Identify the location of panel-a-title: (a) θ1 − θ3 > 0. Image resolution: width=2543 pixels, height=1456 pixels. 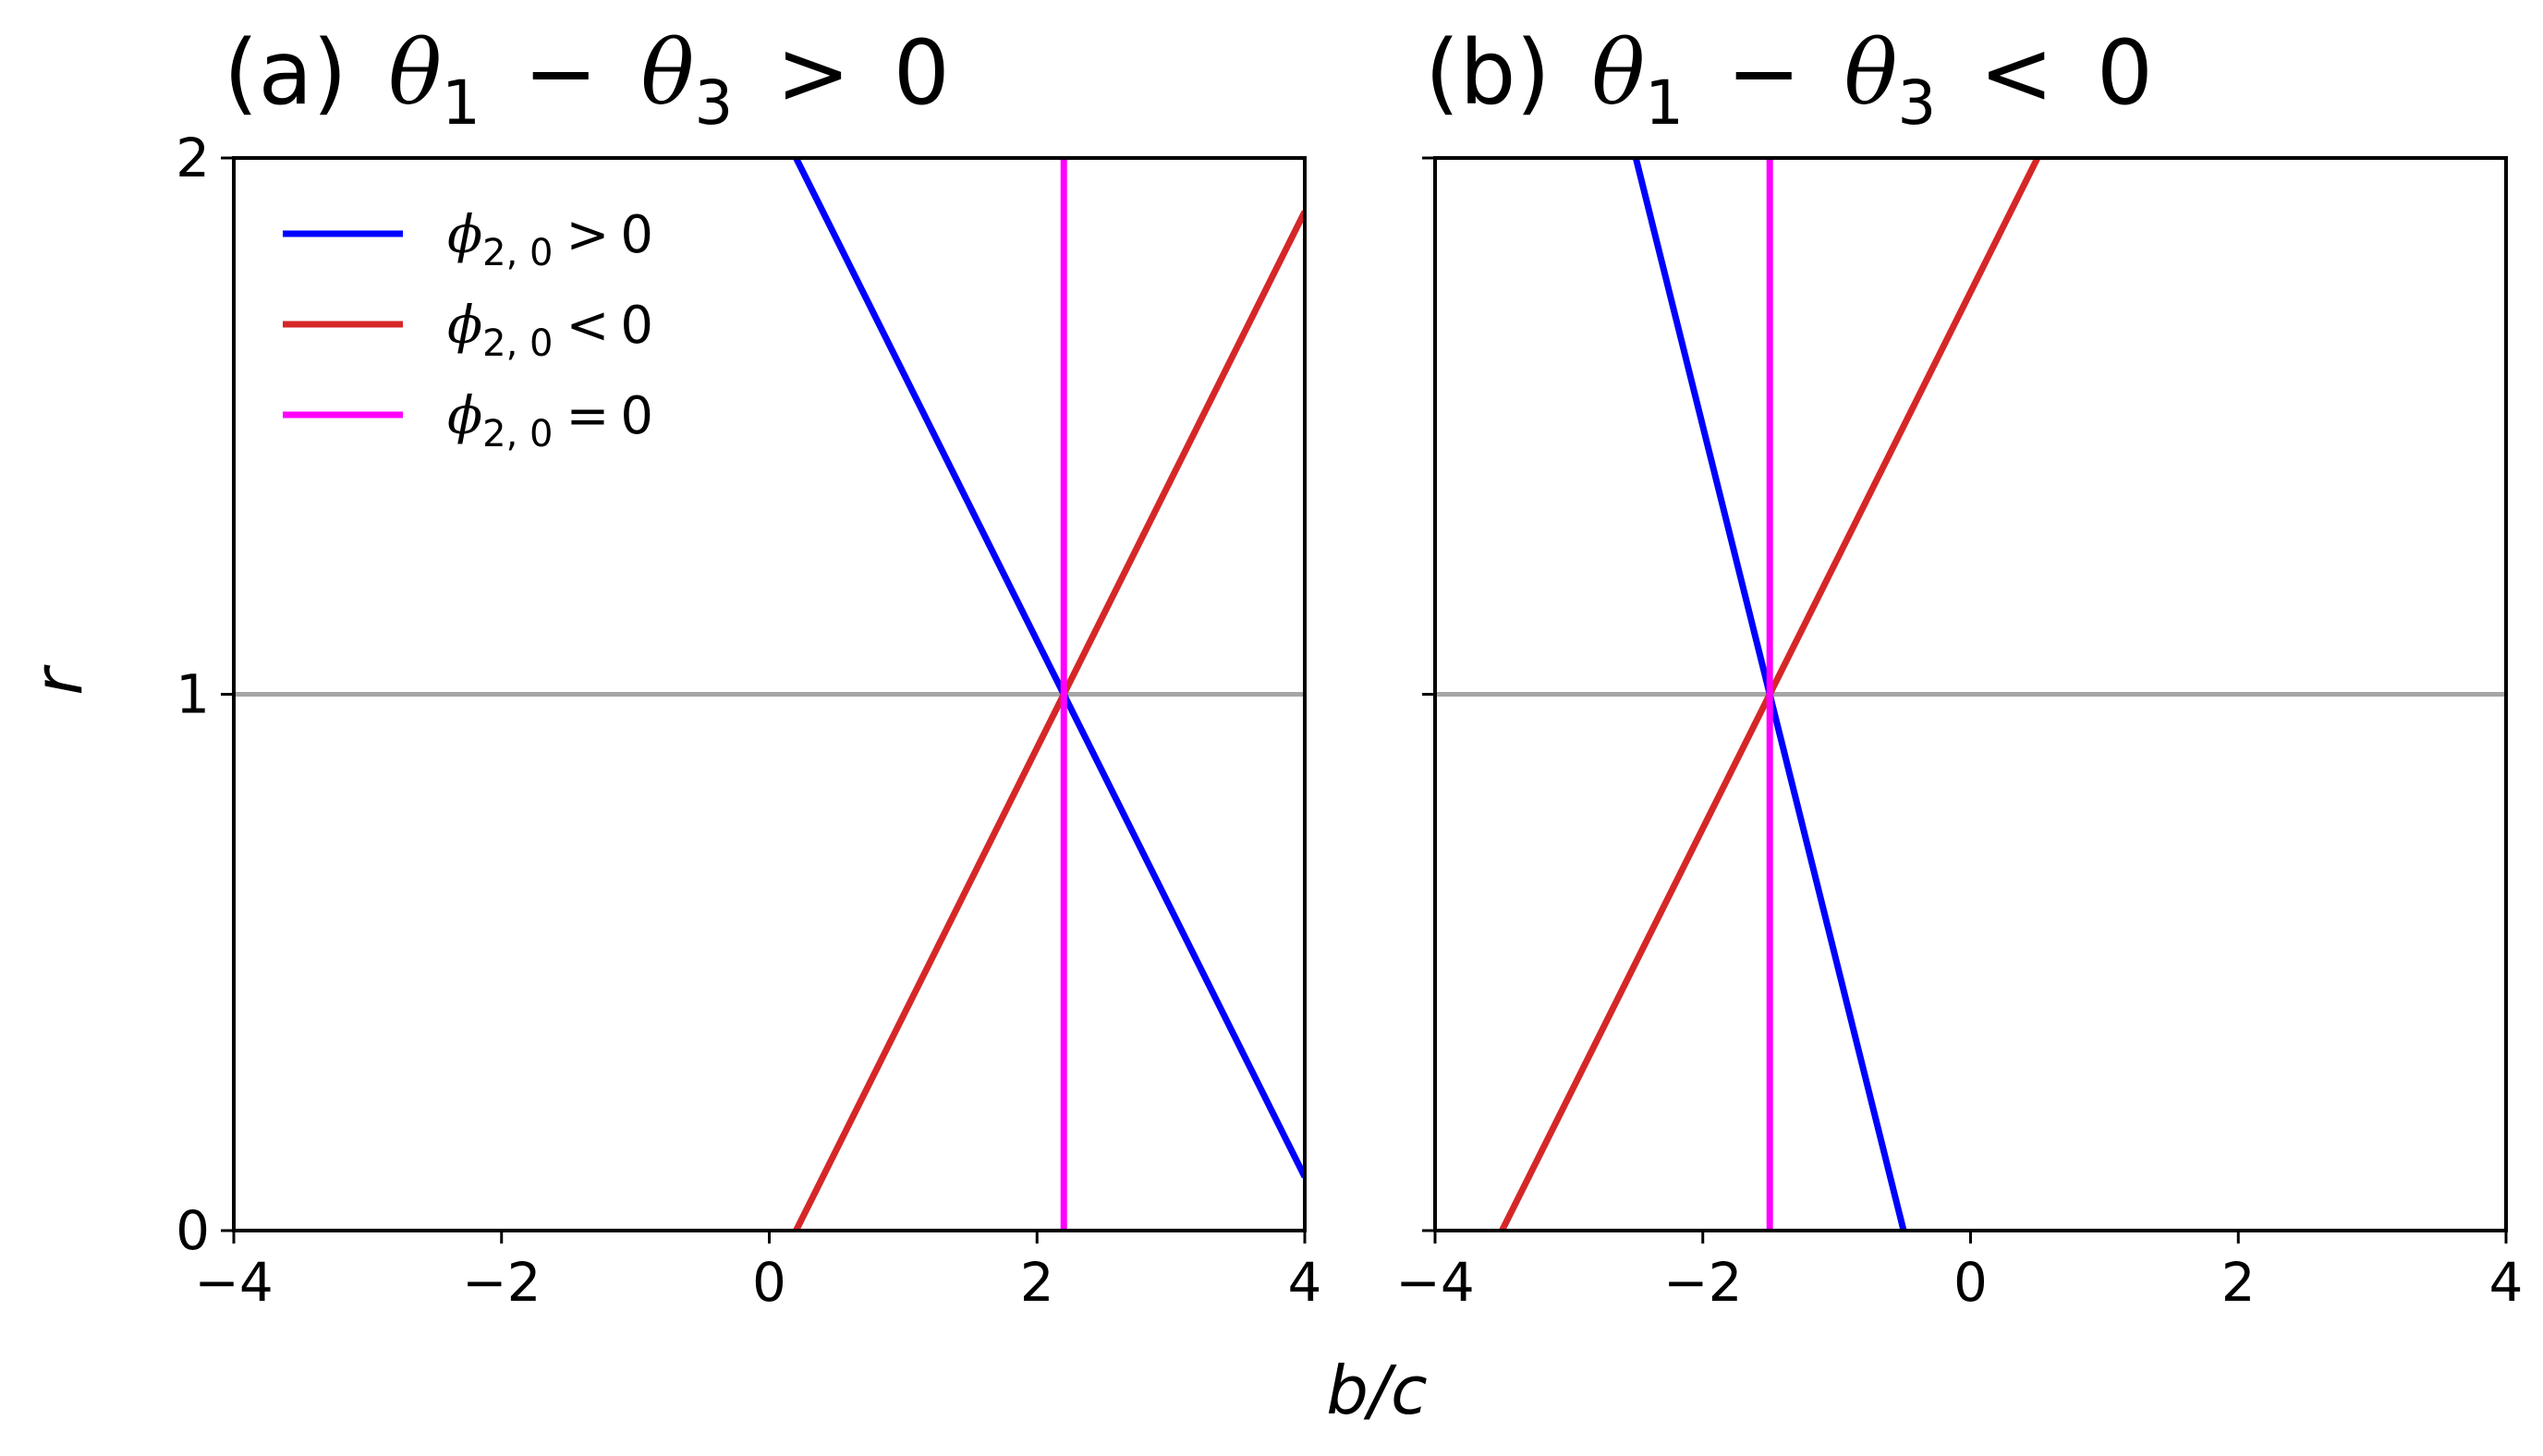
(587, 83).